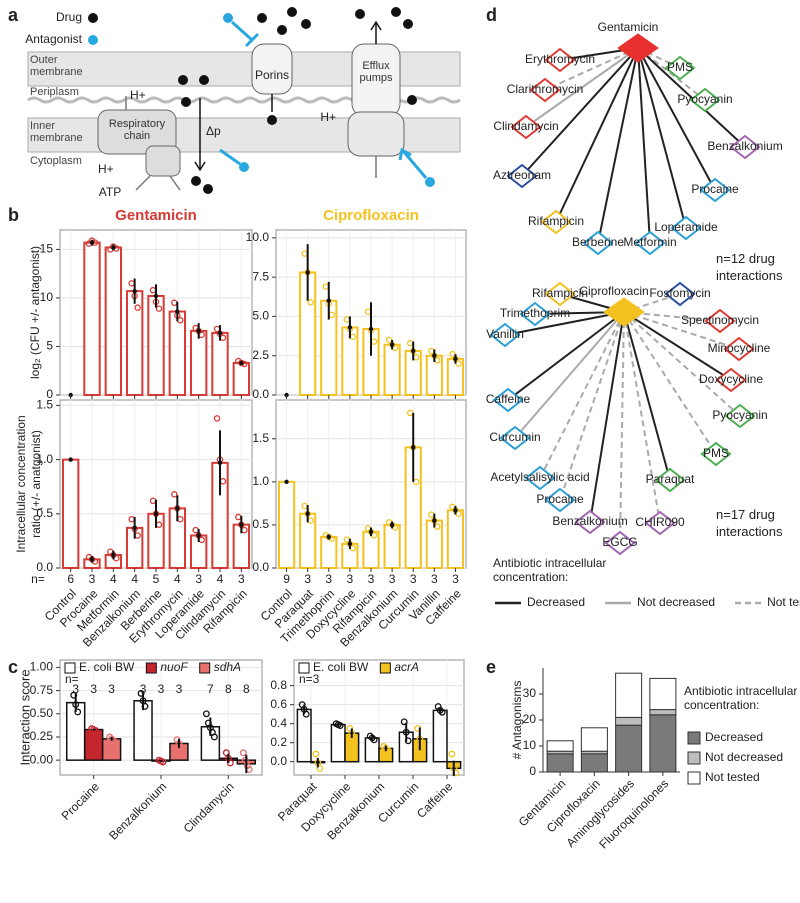  What do you see at coordinates (676, 602) in the screenshot?
I see `legend-label: Not decreased` at bounding box center [676, 602].